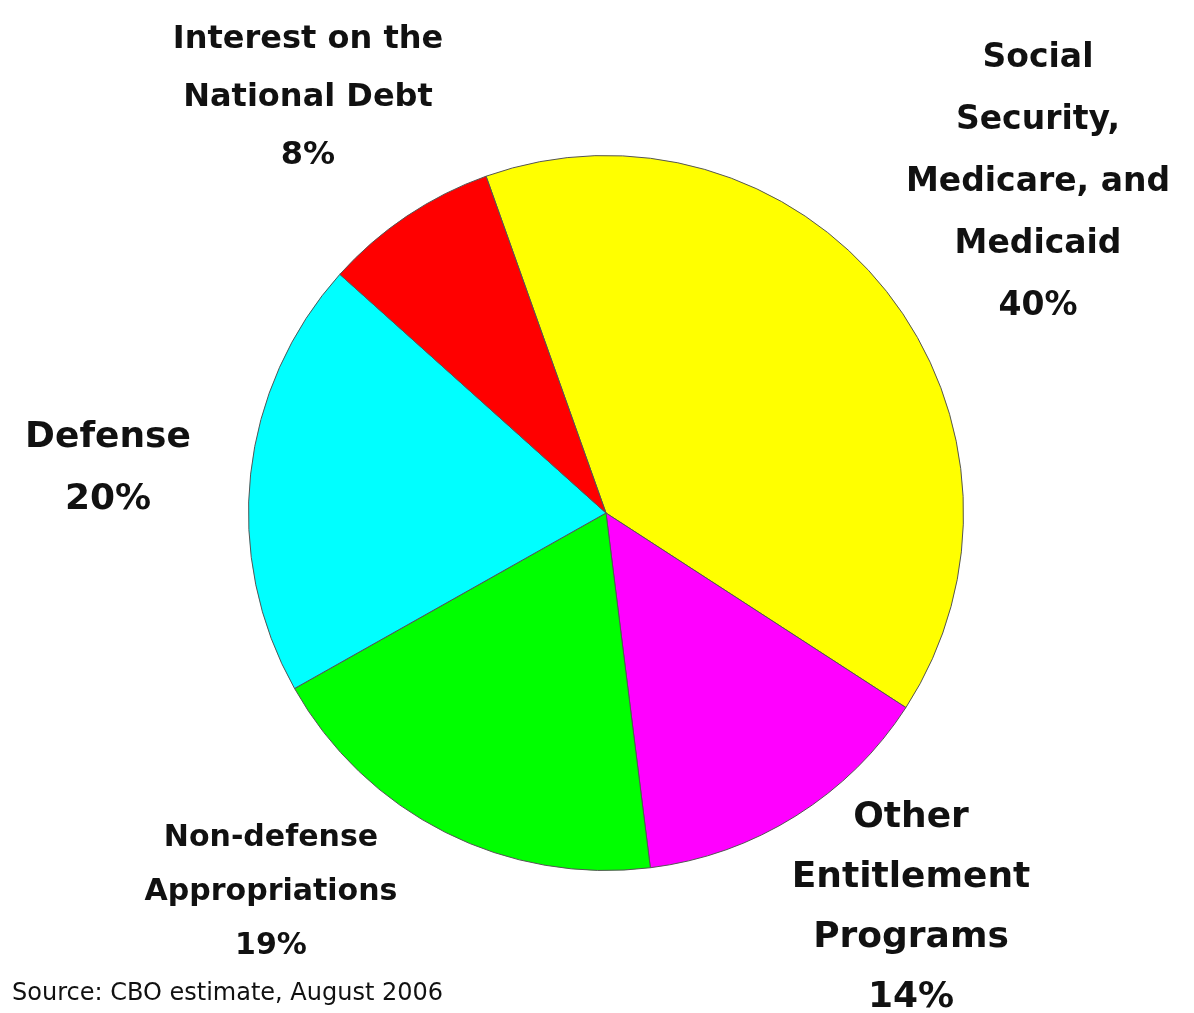 The width and height of the screenshot is (1194, 1013). Describe the element at coordinates (271, 943) in the screenshot. I see `data-label: 19%` at that location.